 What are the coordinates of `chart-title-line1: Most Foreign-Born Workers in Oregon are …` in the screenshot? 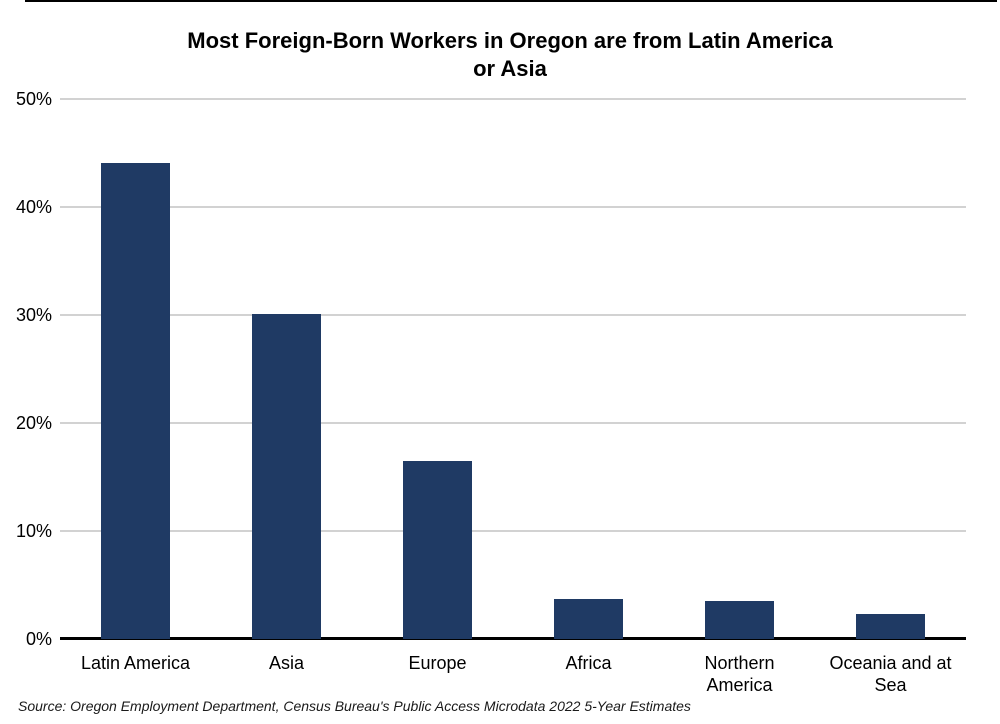 It's located at (510, 40).